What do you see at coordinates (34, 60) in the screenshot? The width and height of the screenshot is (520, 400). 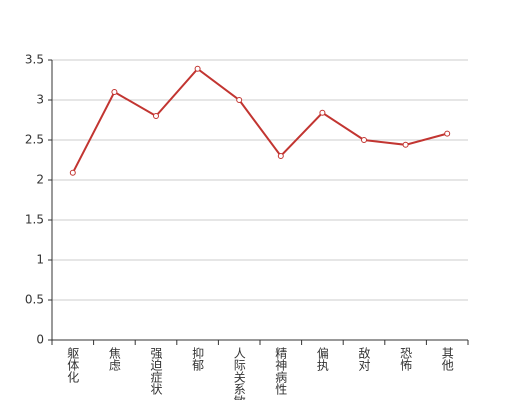 I see `y-tick-label: 3.5` at bounding box center [34, 60].